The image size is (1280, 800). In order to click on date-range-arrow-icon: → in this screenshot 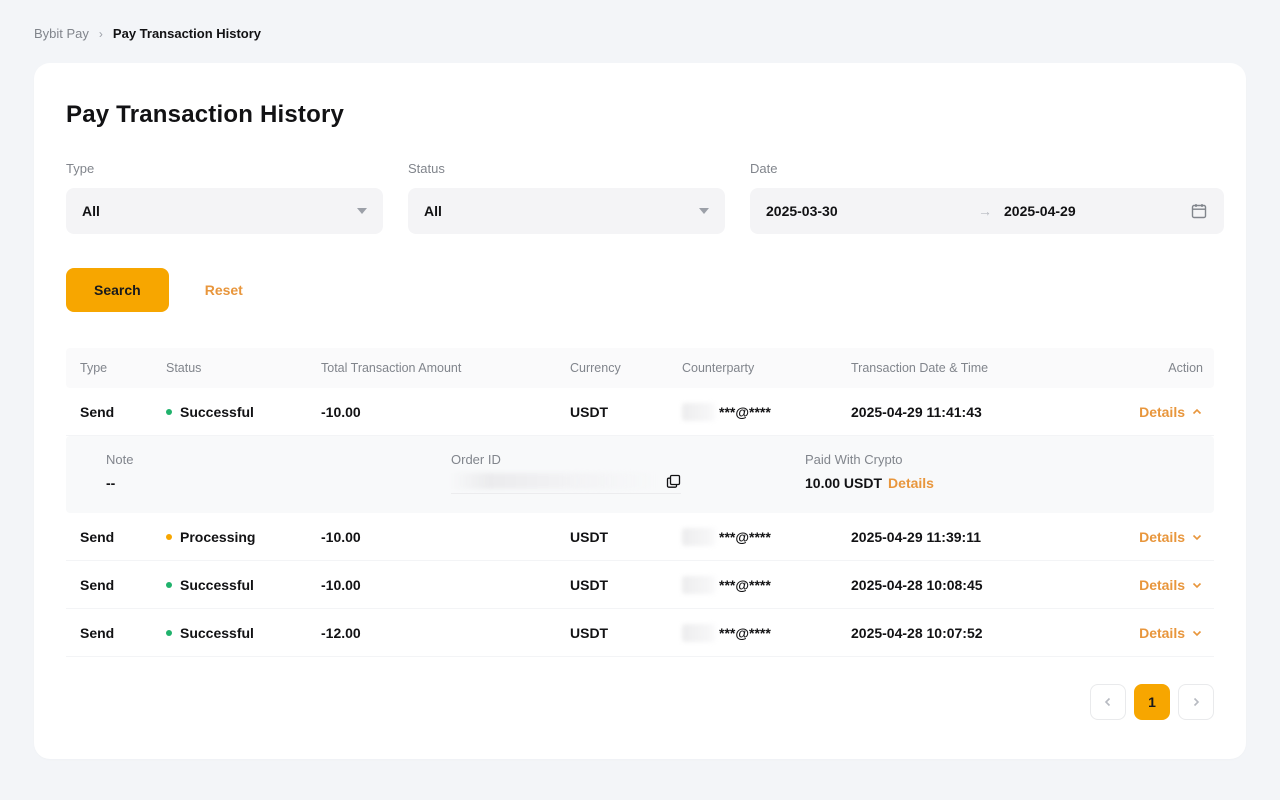, I will do `click(985, 211)`.